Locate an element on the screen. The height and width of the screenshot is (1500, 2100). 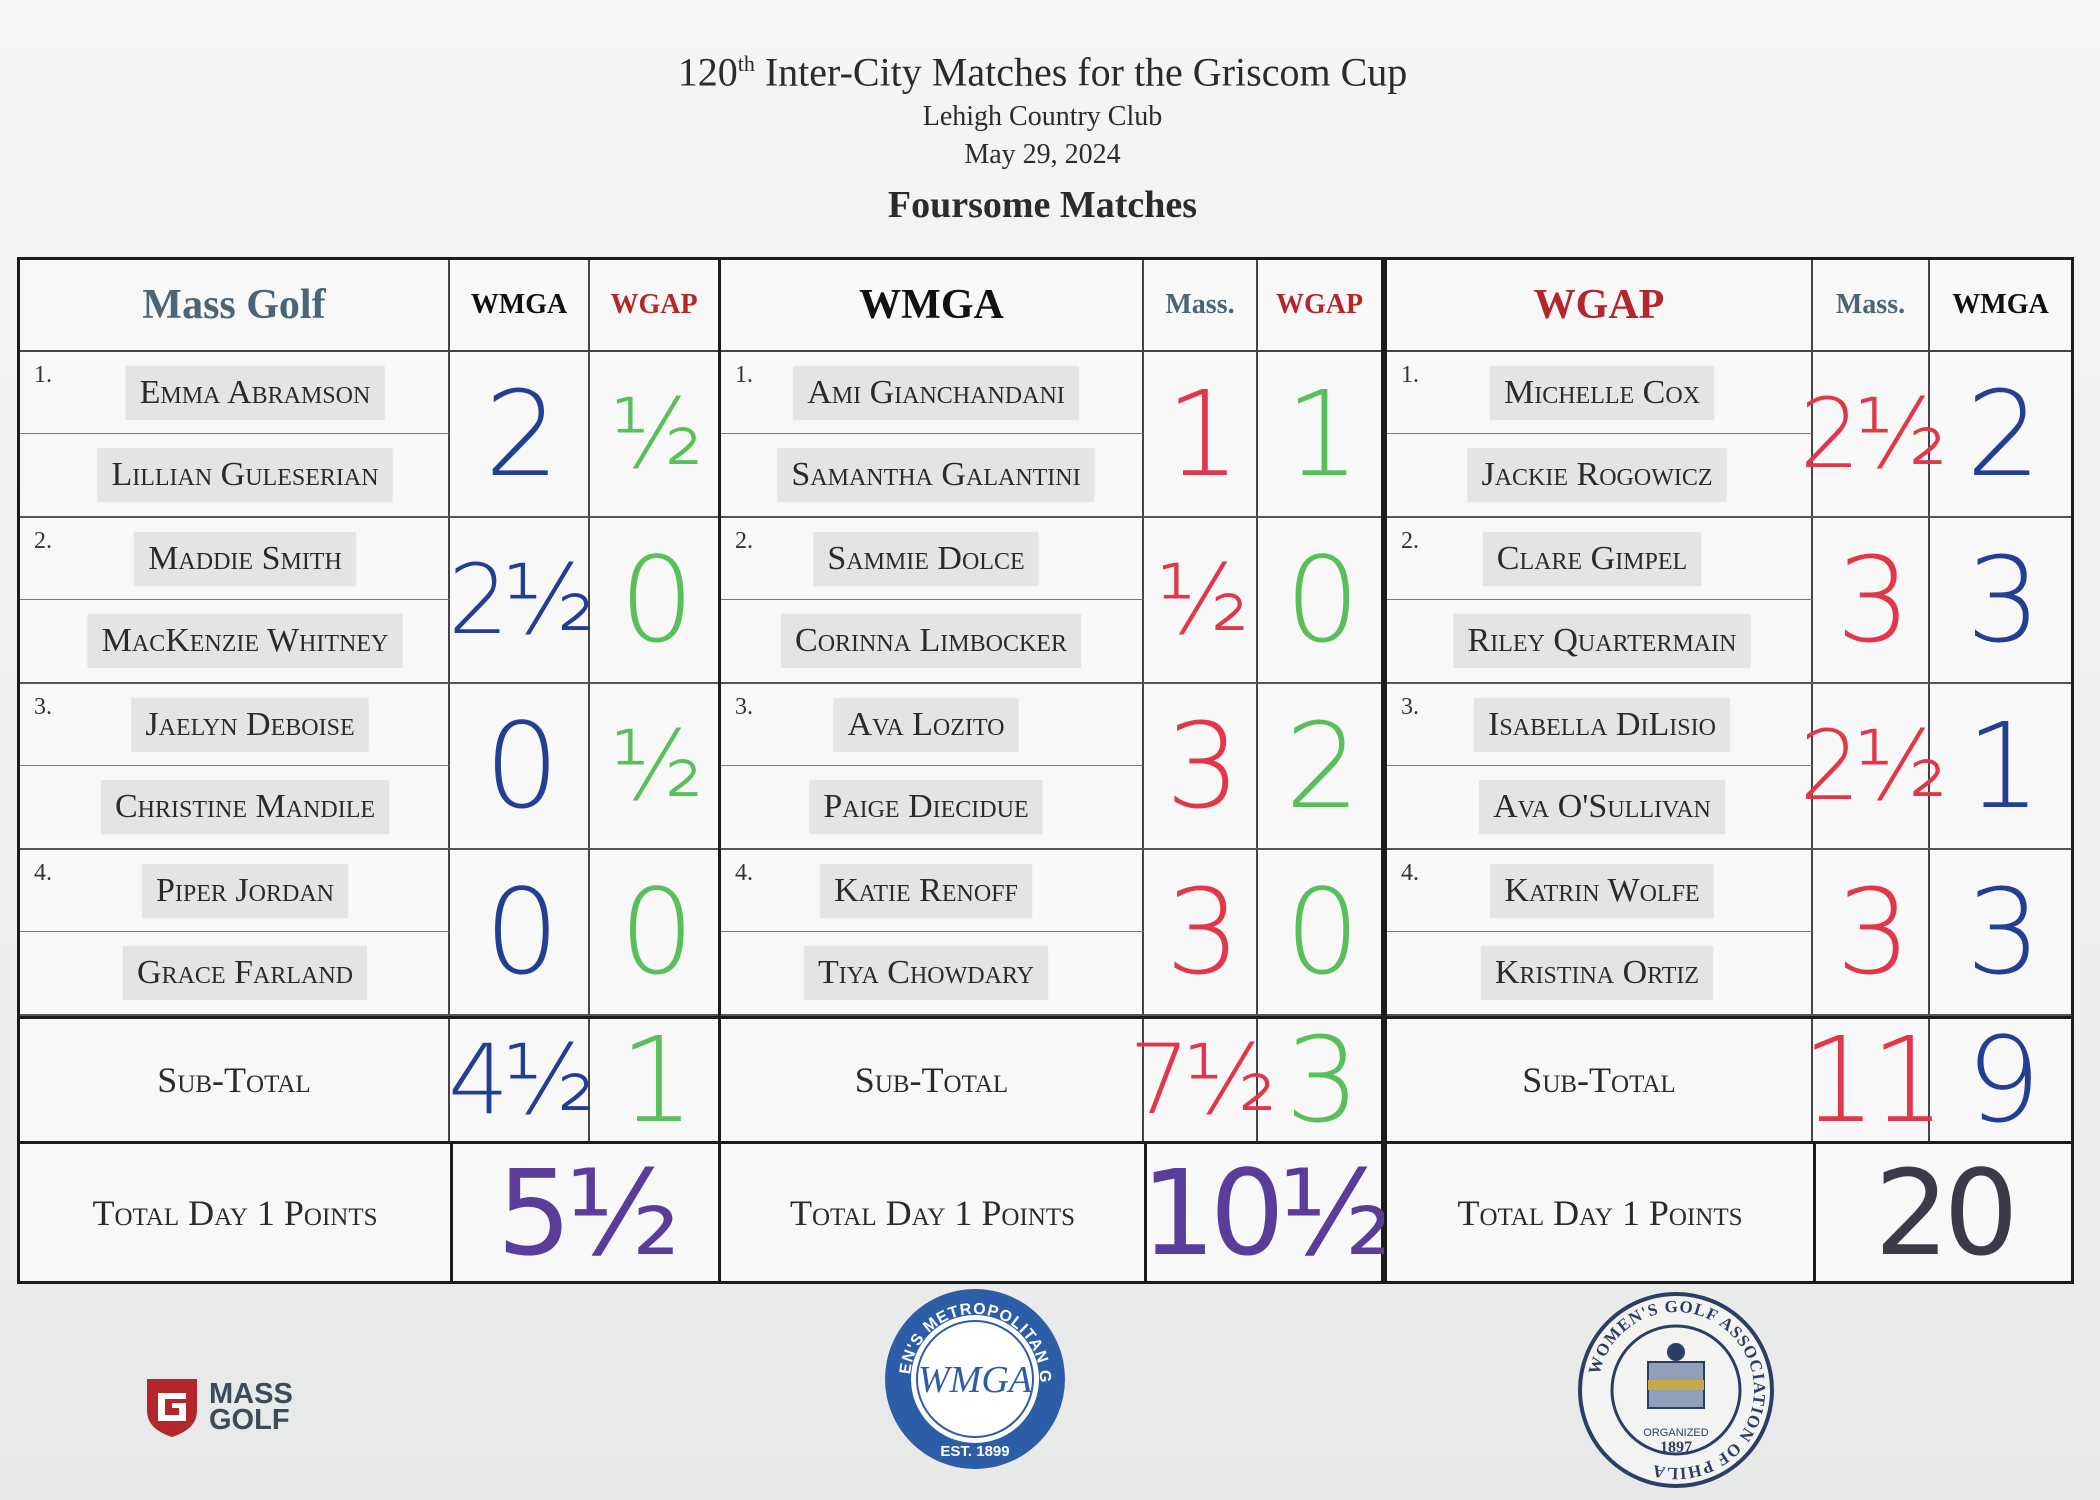
svg-text: WMGA is located at coordinates (975, 1380).